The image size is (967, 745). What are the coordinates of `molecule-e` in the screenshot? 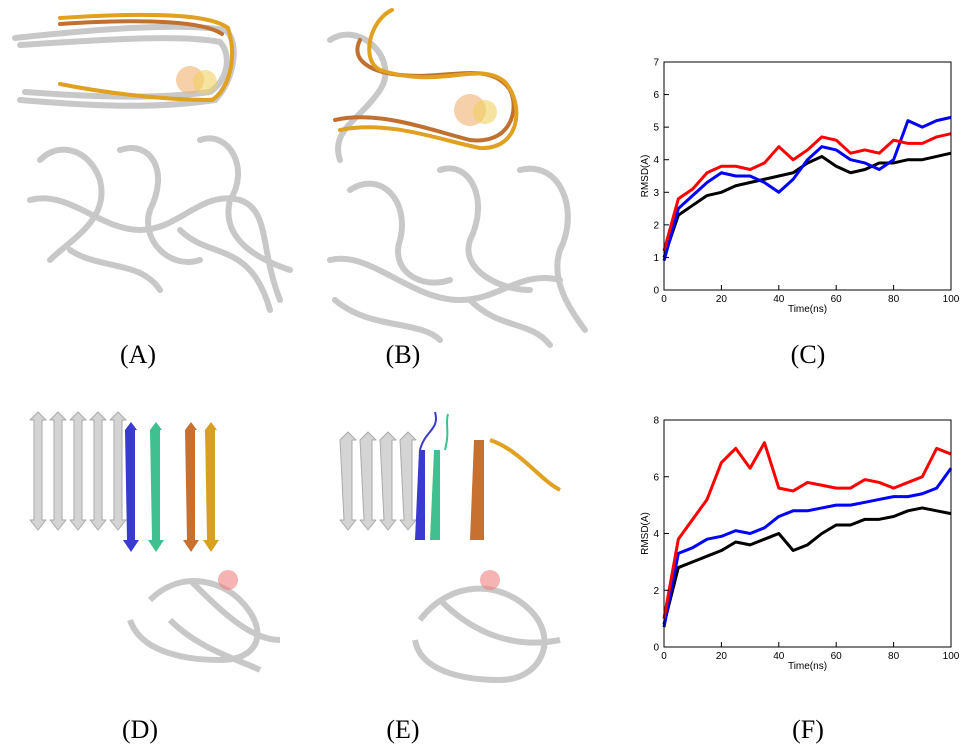 It's located at (450, 547).